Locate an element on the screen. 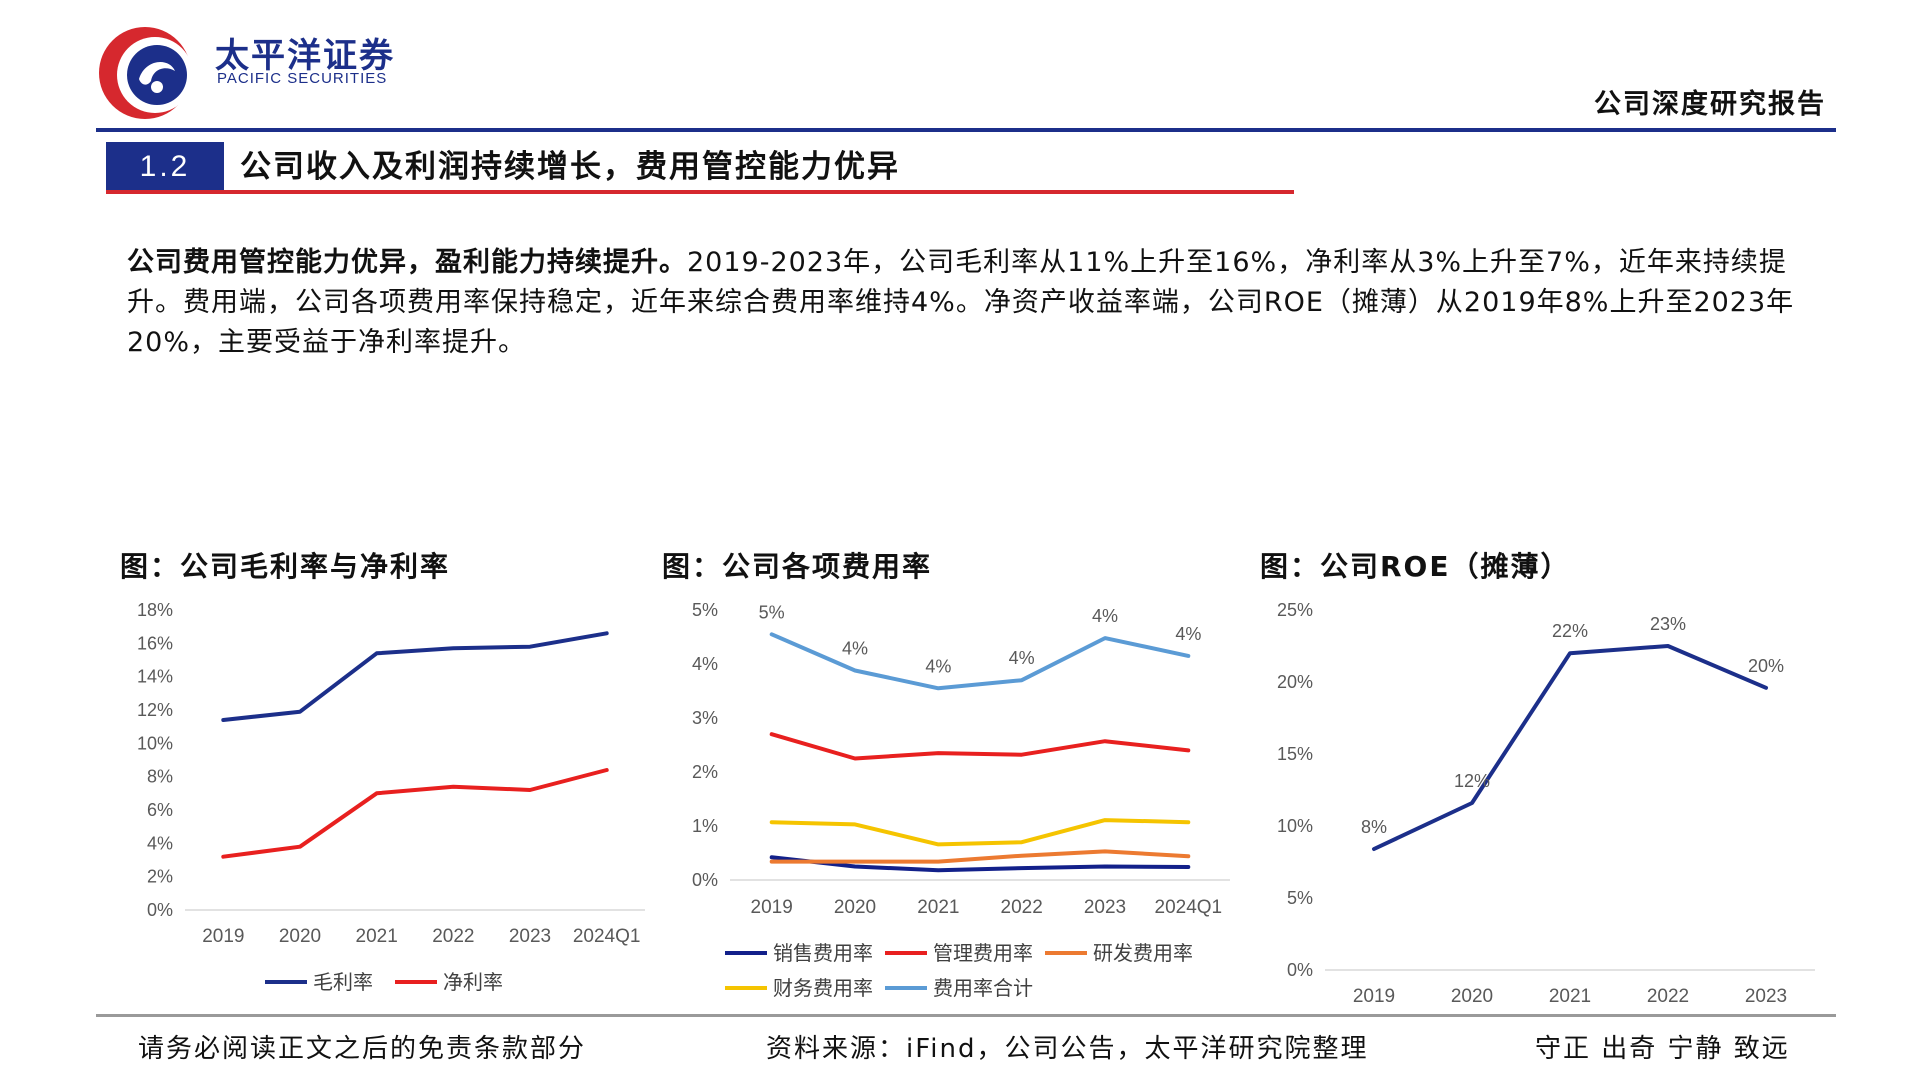  y-tick-label: 18% is located at coordinates (155, 610).